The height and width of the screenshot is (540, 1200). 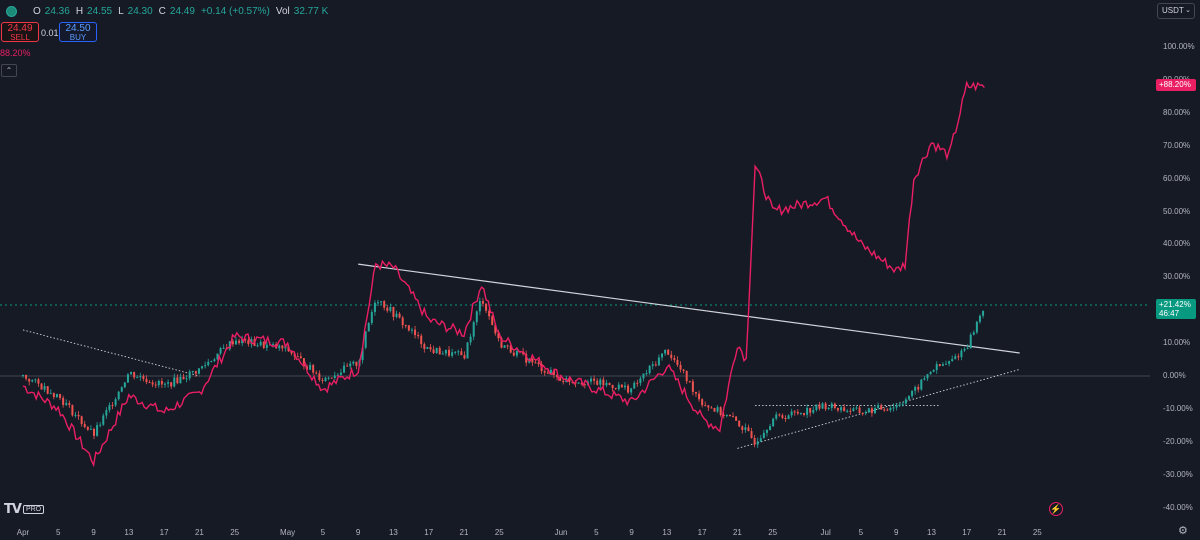 What do you see at coordinates (667, 532) in the screenshot?
I see `time-tick: 13` at bounding box center [667, 532].